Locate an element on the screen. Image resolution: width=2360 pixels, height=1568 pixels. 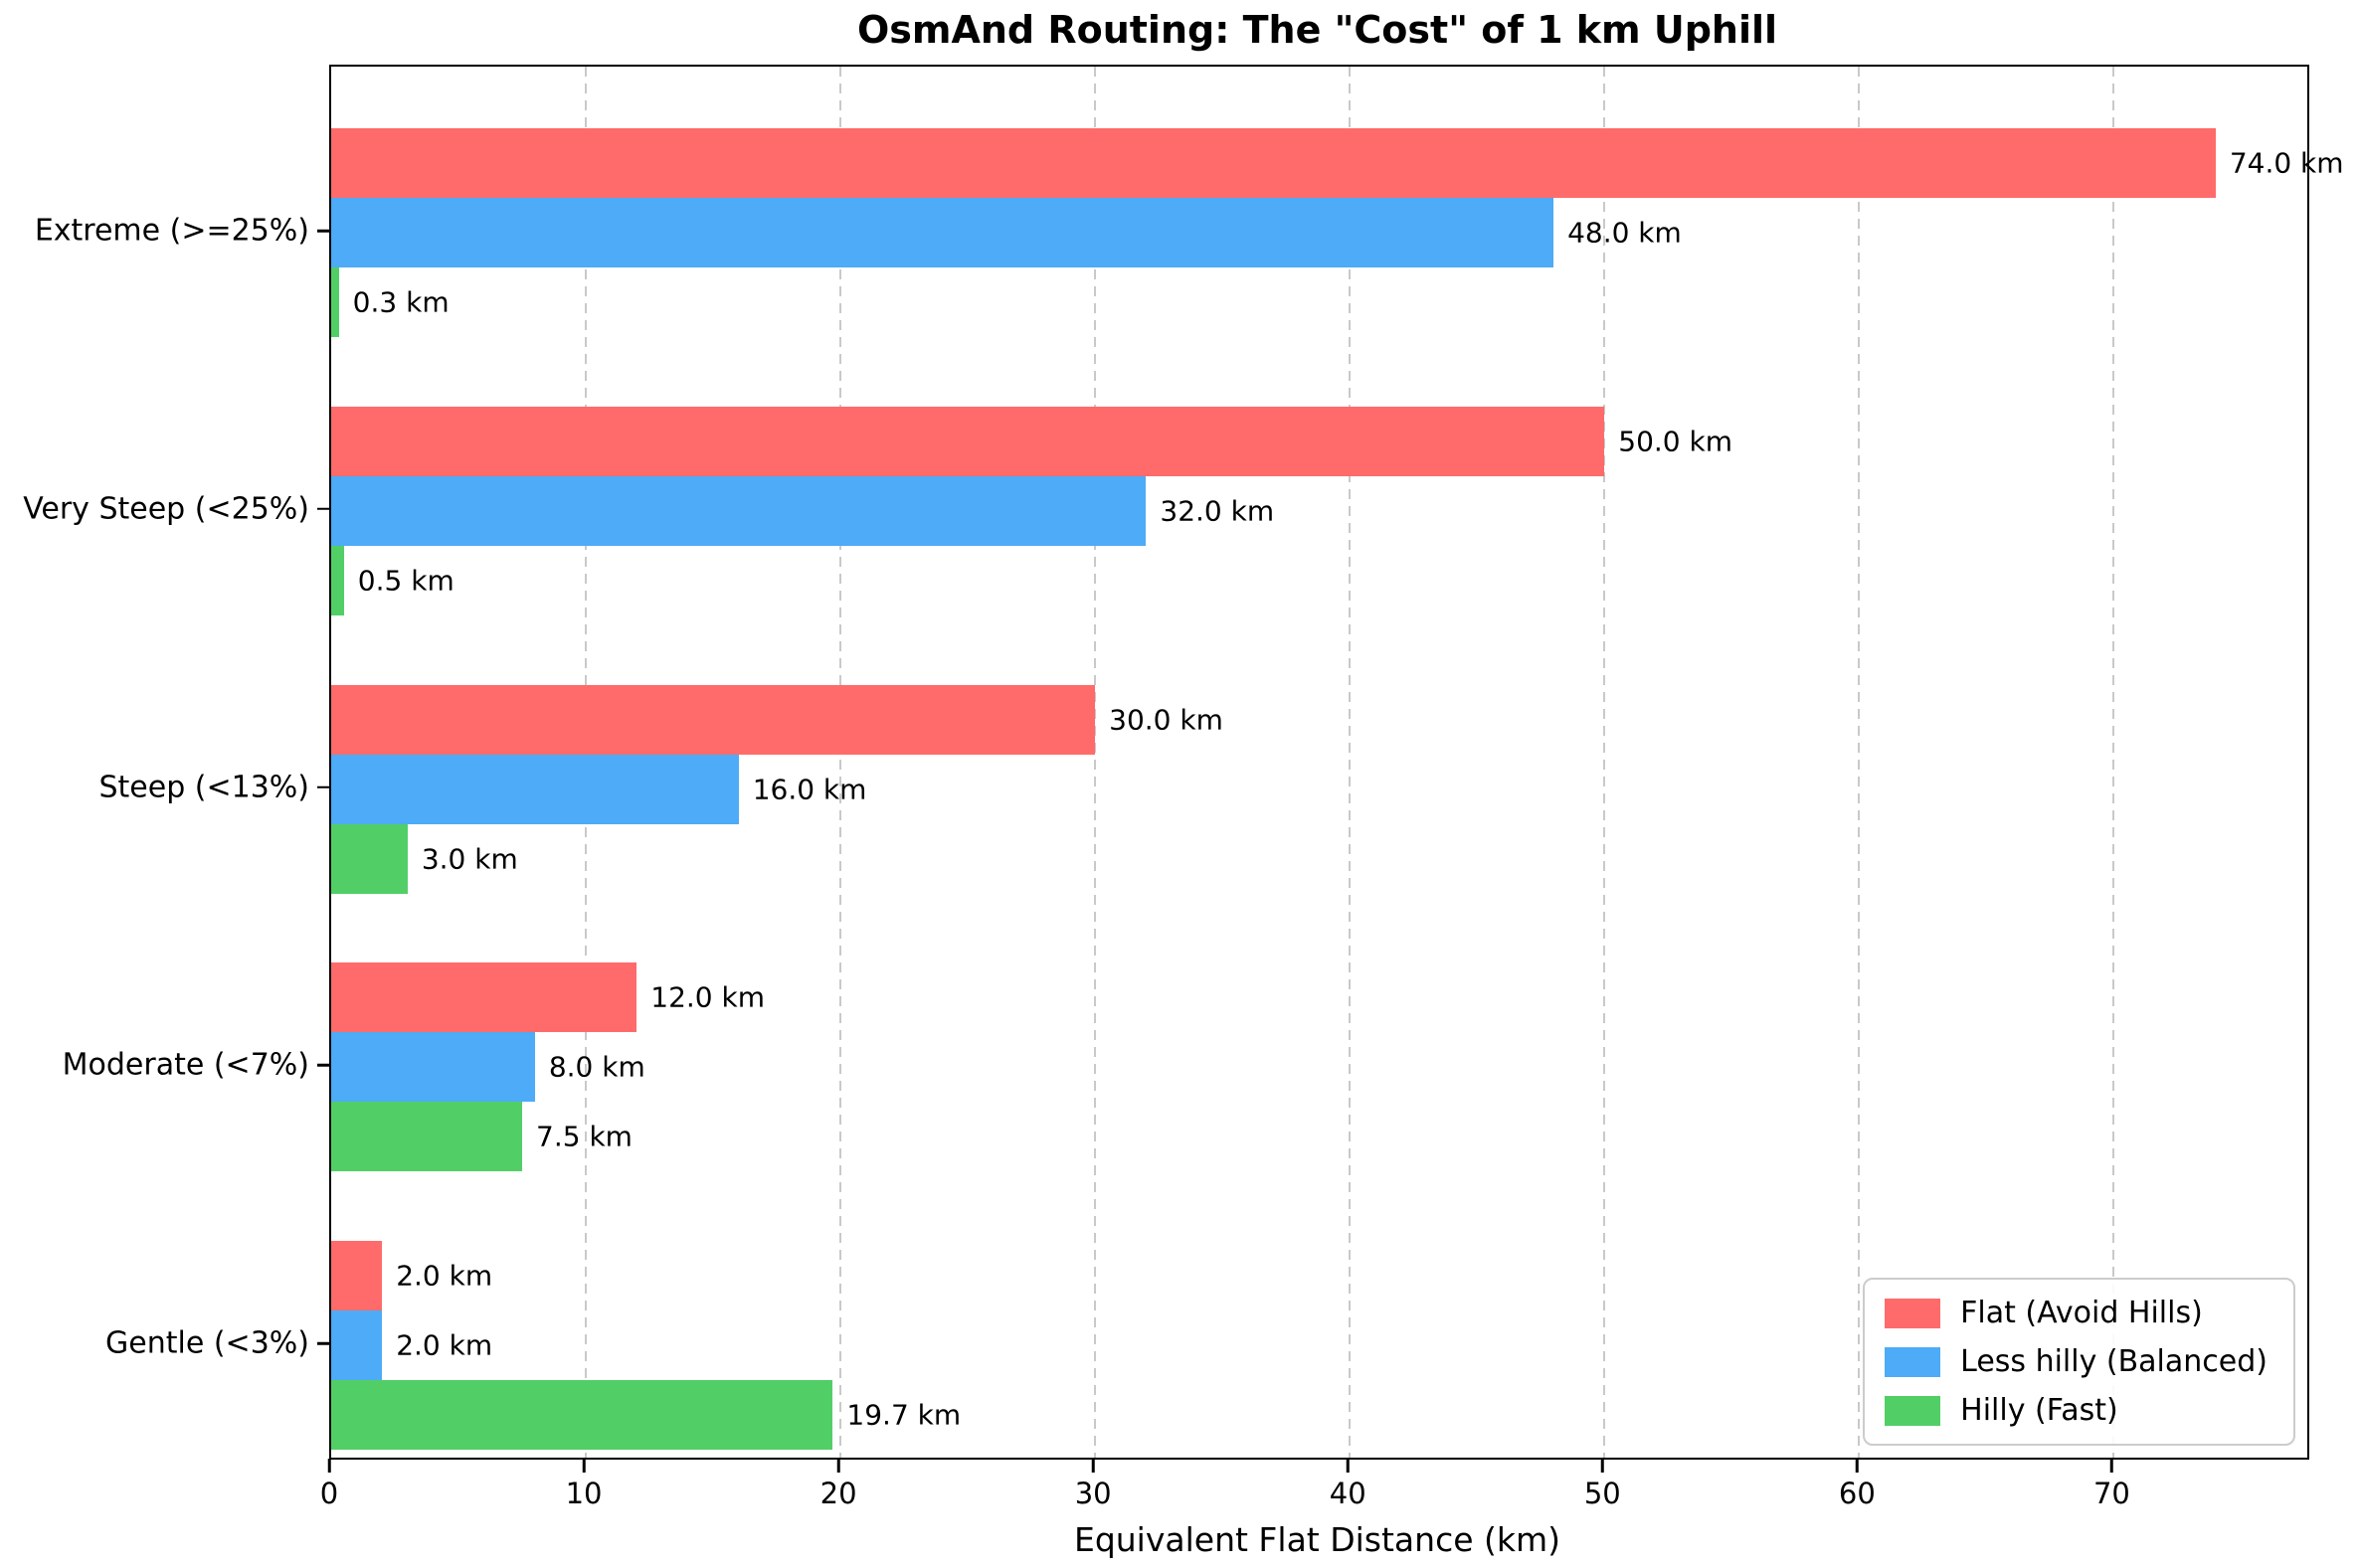
bar-value-label: 0.5 km is located at coordinates (406, 581).